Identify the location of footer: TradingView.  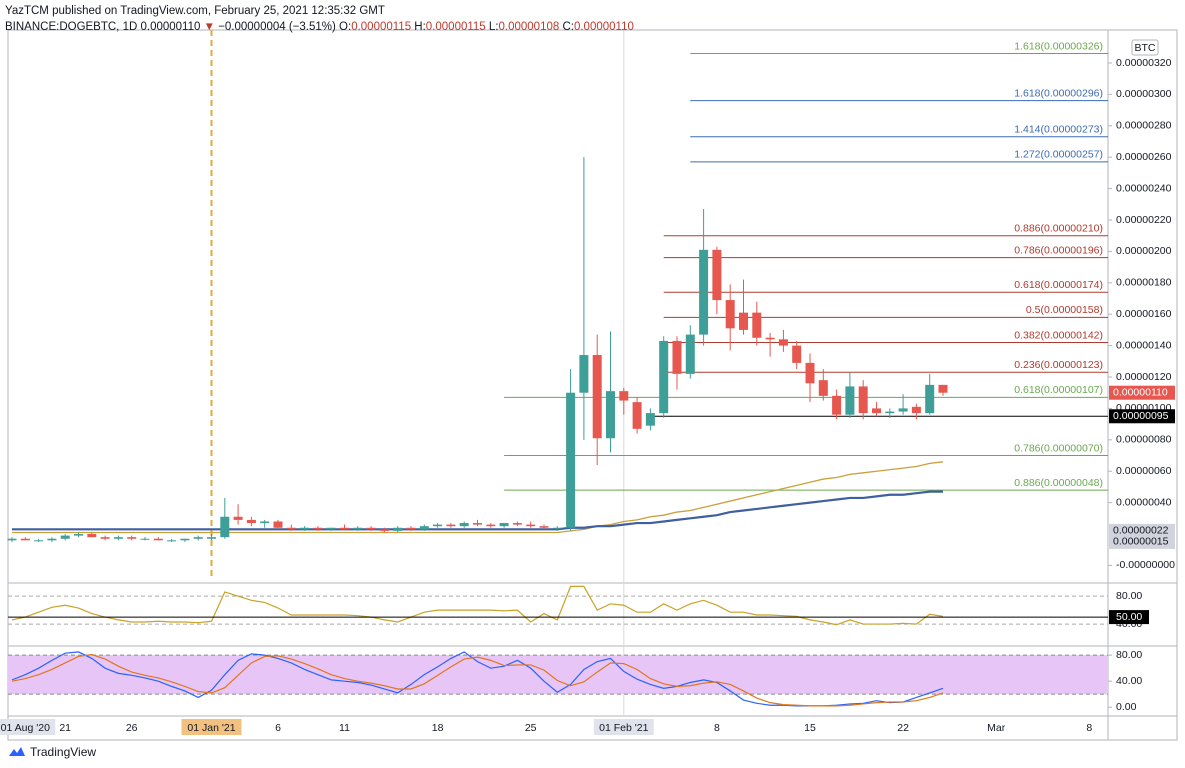
(52, 752).